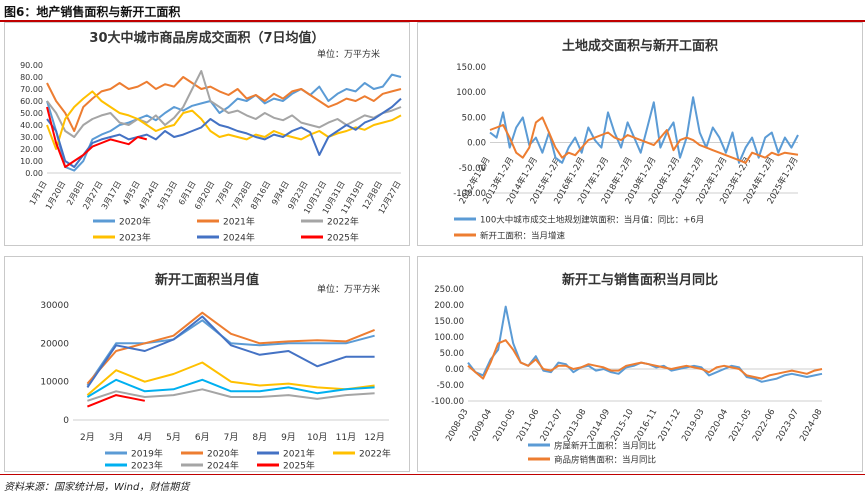 The width and height of the screenshot is (865, 495). What do you see at coordinates (54, 306) in the screenshot?
I see `y-tick-label: 30000` at bounding box center [54, 306].